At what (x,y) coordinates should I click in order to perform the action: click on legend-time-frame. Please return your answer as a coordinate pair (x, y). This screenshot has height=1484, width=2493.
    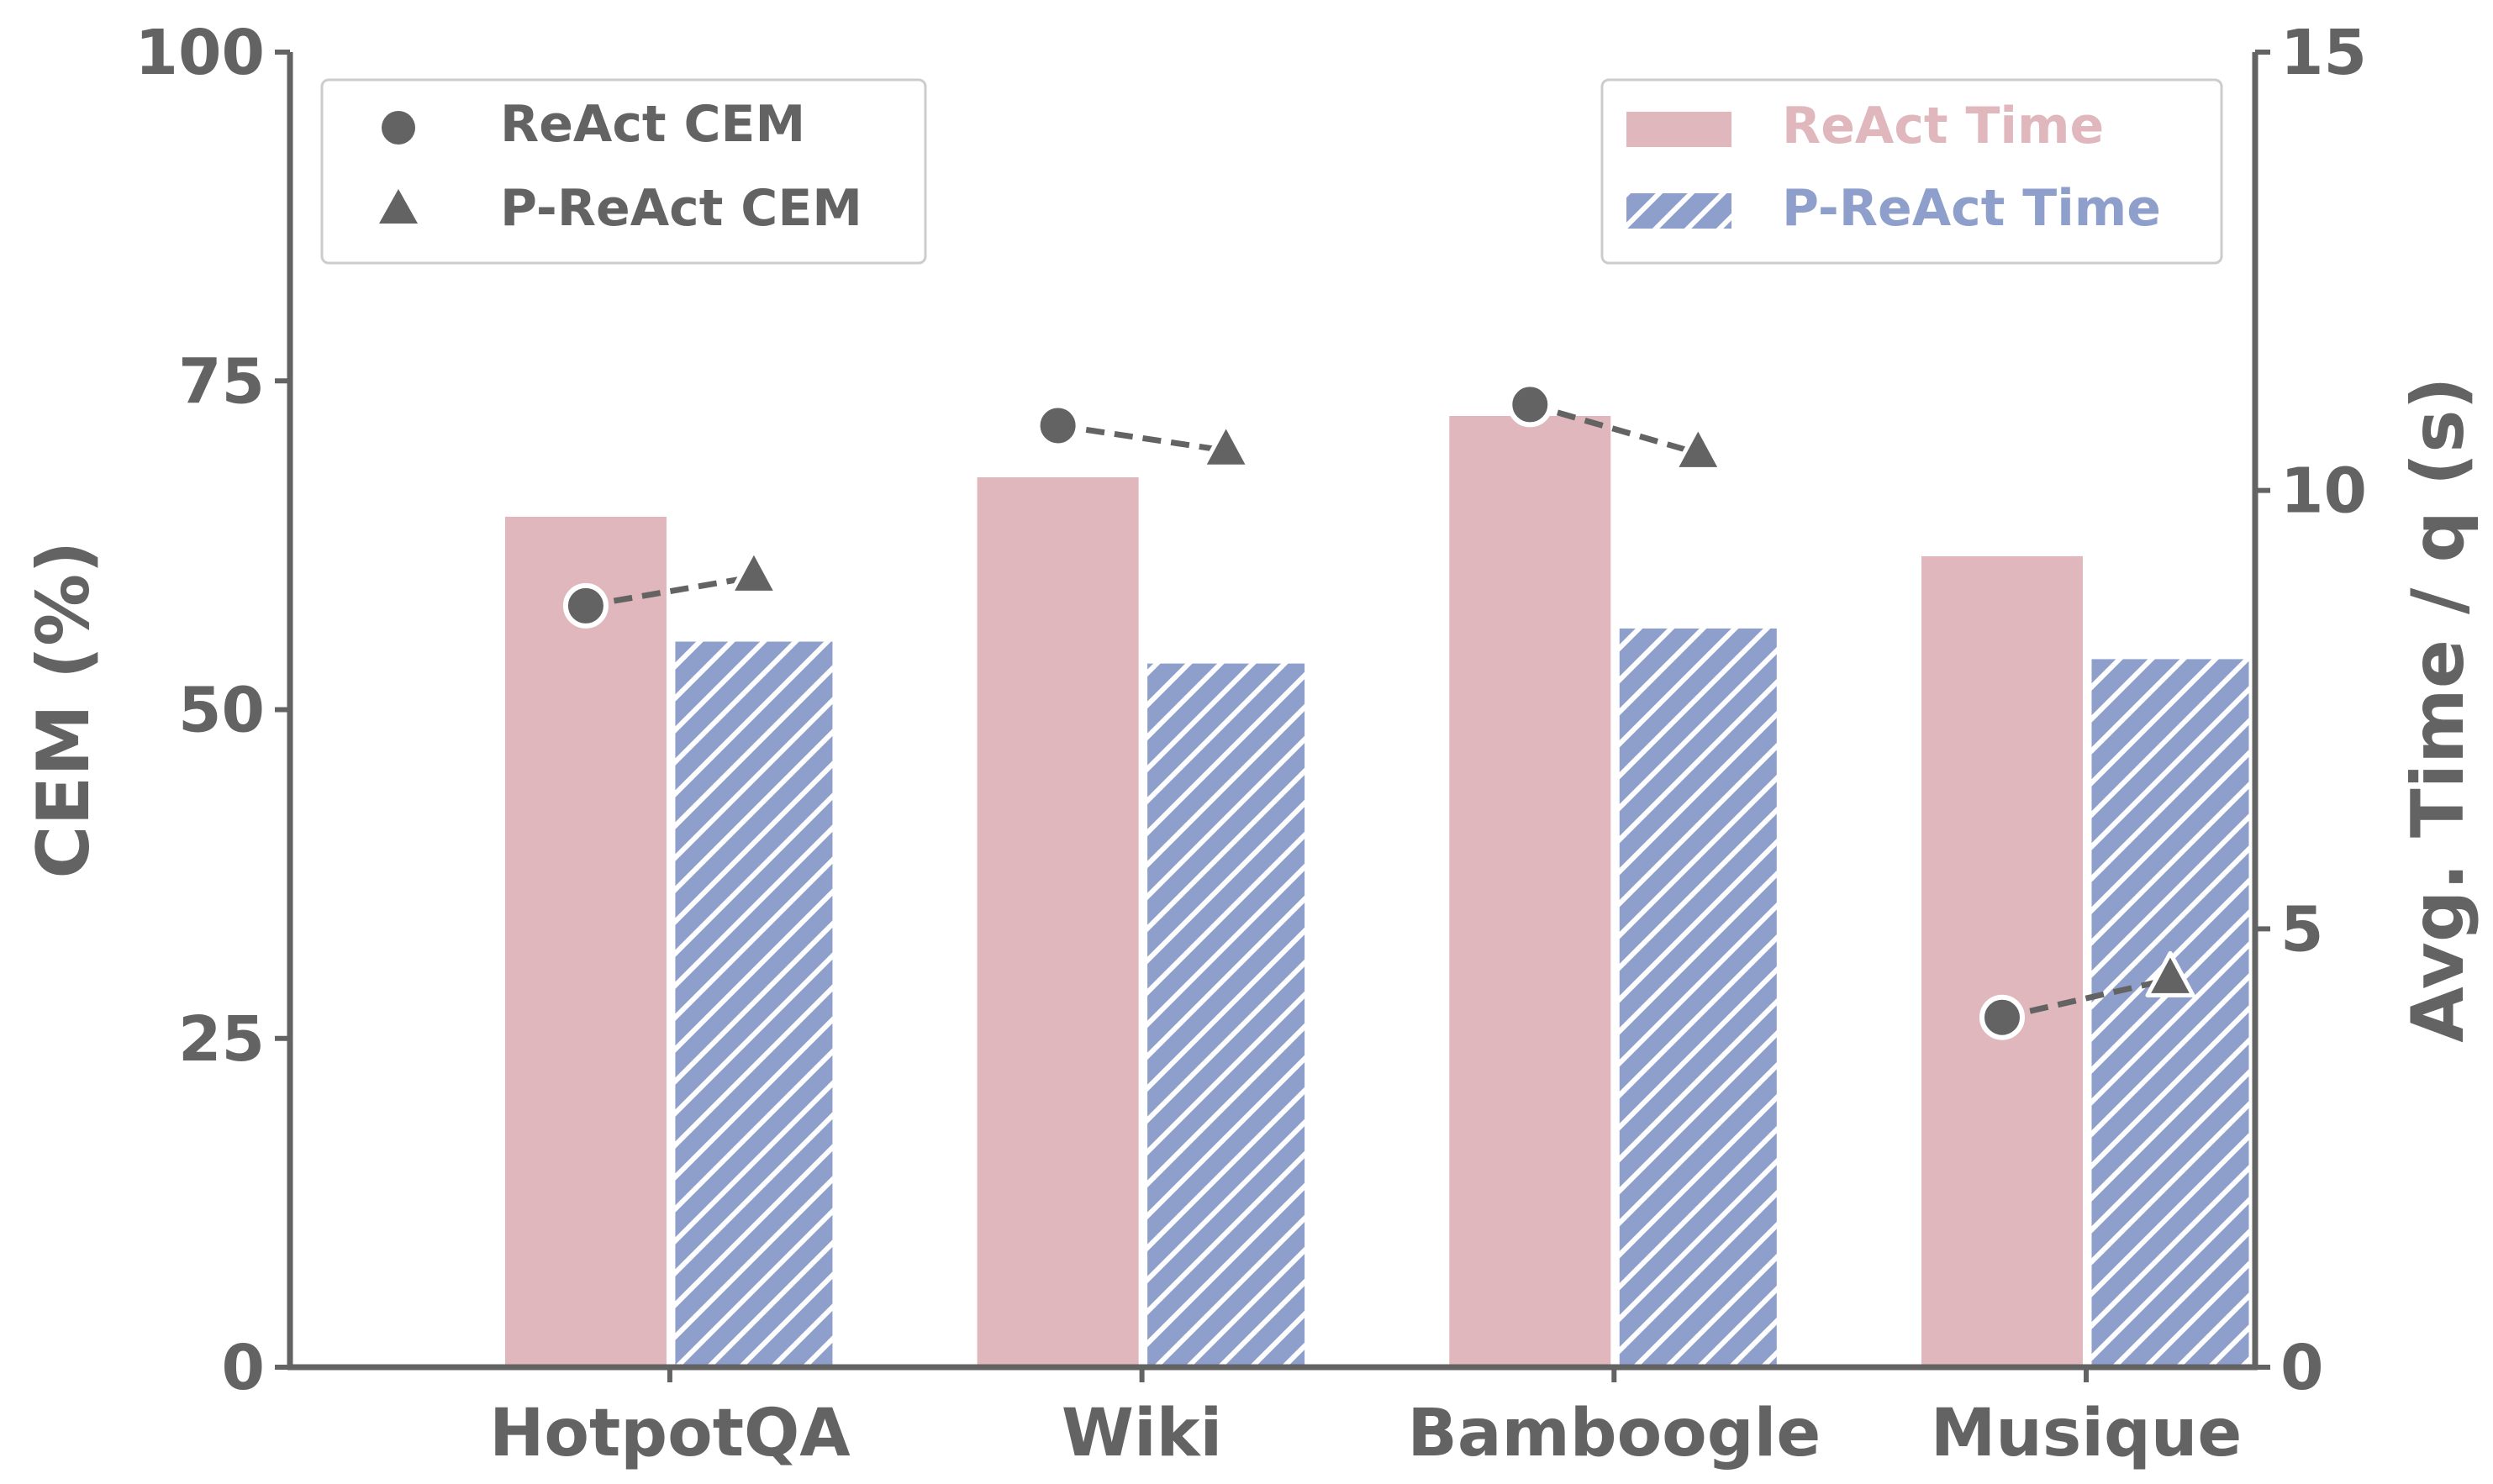
    Looking at the image, I should click on (1912, 171).